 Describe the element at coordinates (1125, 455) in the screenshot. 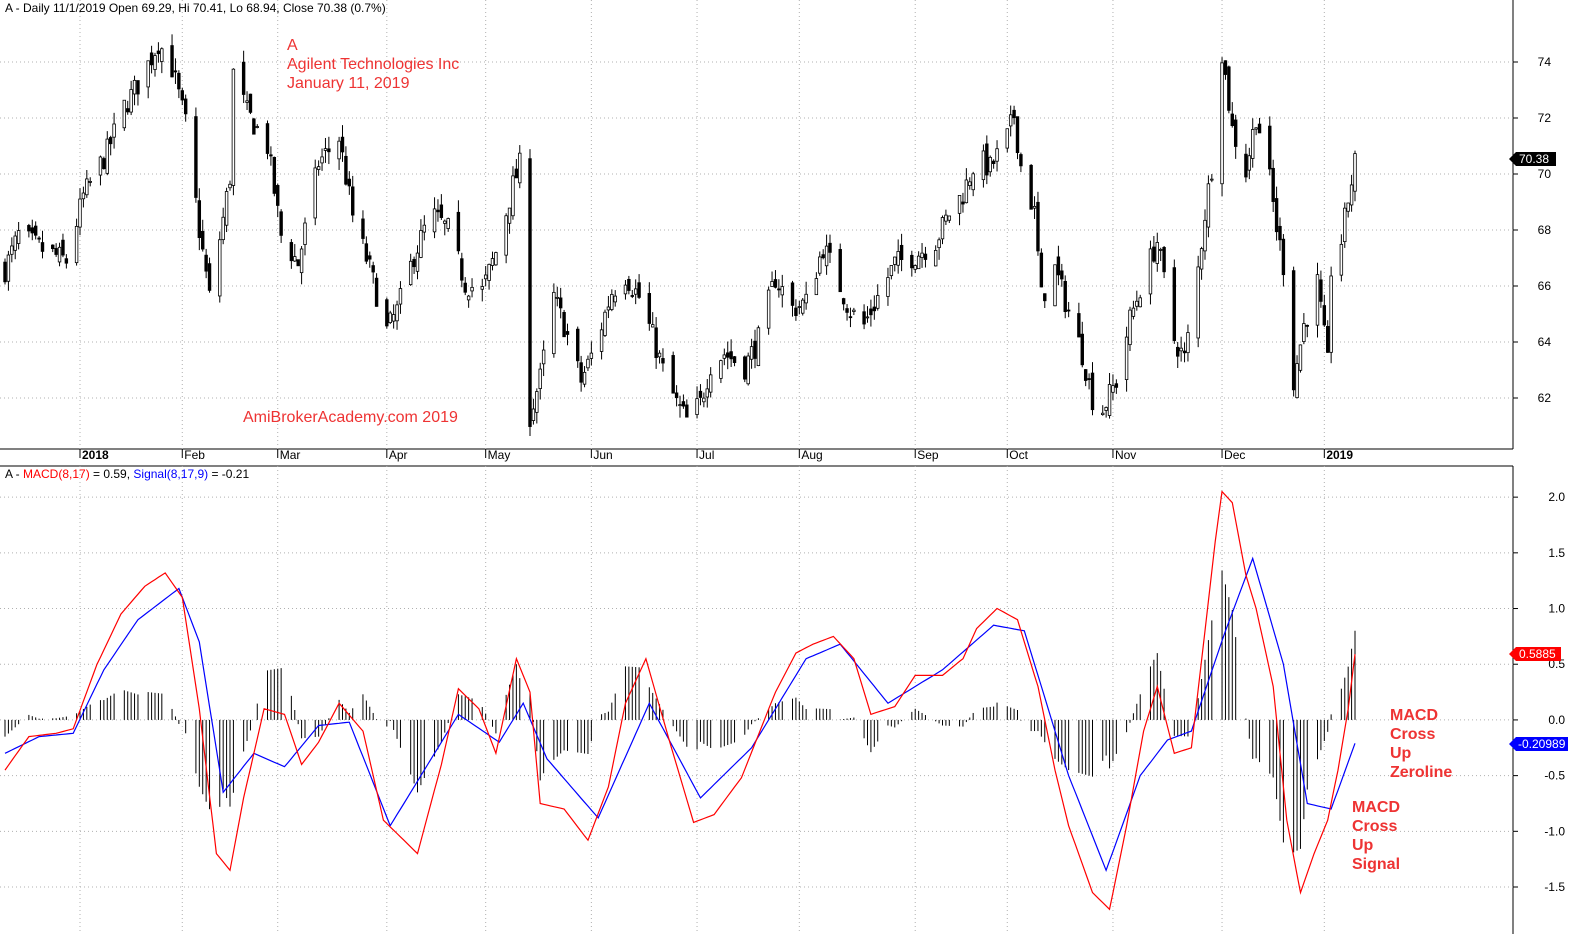

I see `month-label: Nov` at that location.